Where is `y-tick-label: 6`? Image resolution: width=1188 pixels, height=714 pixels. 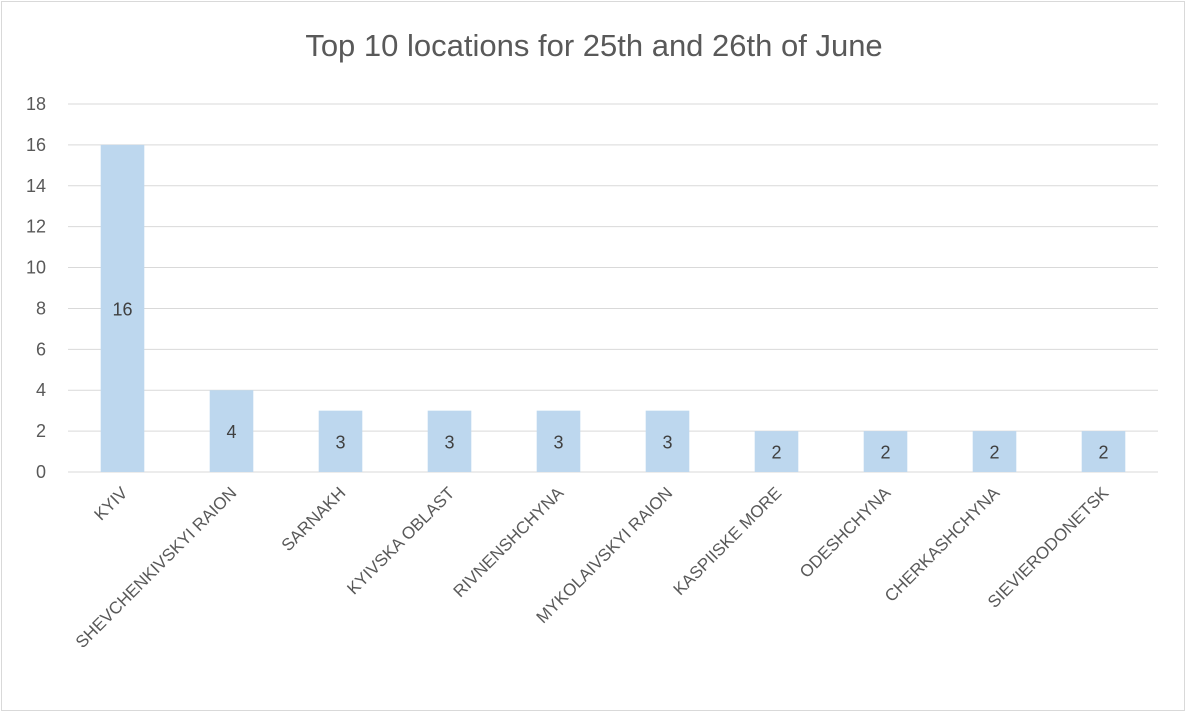 y-tick-label: 6 is located at coordinates (41, 349).